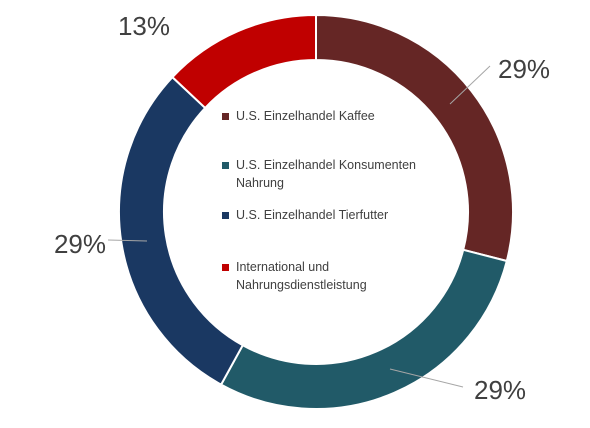 This screenshot has height=428, width=590. Describe the element at coordinates (301, 285) in the screenshot. I see `legend-entry-4-line-2: Nahrungsdienstleistung` at that location.